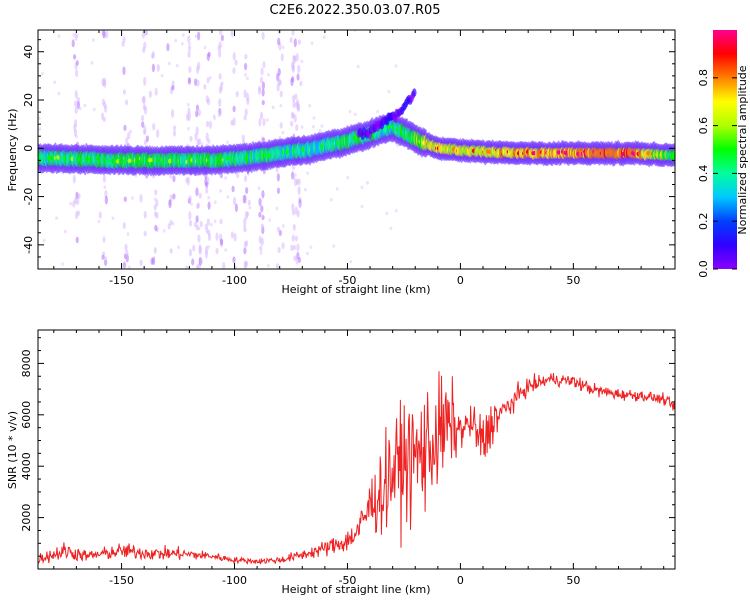 This screenshot has height=600, width=750. What do you see at coordinates (12, 150) in the screenshot?
I see `spectrogram-ylabel: Frequency (Hz)` at bounding box center [12, 150].